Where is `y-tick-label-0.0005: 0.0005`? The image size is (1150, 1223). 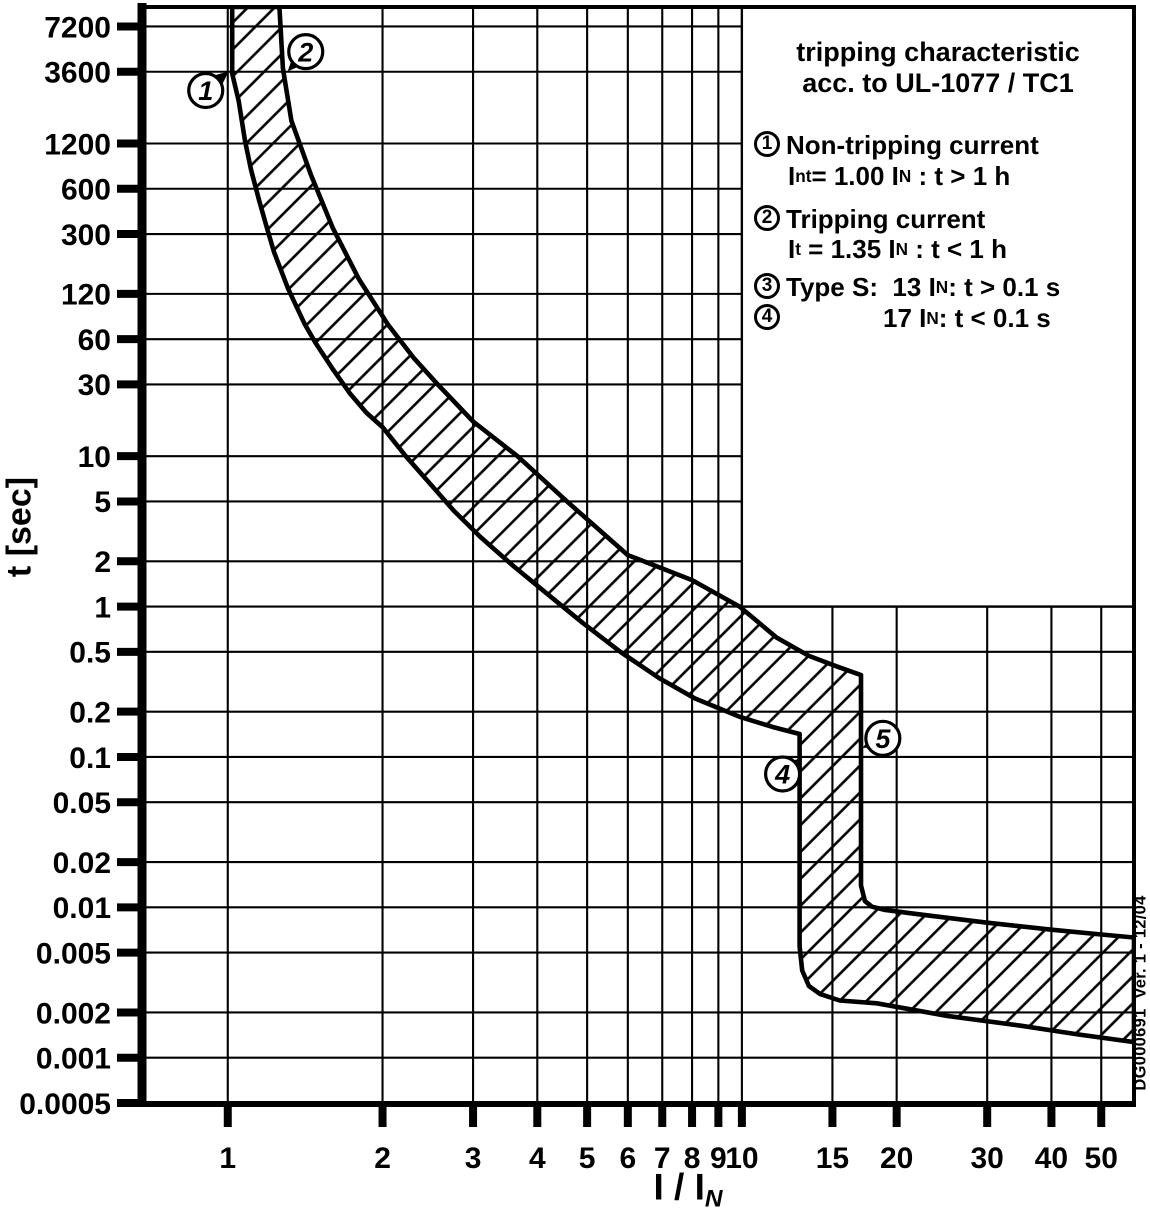
y-tick-label-0.0005: 0.0005 is located at coordinates (65, 1104).